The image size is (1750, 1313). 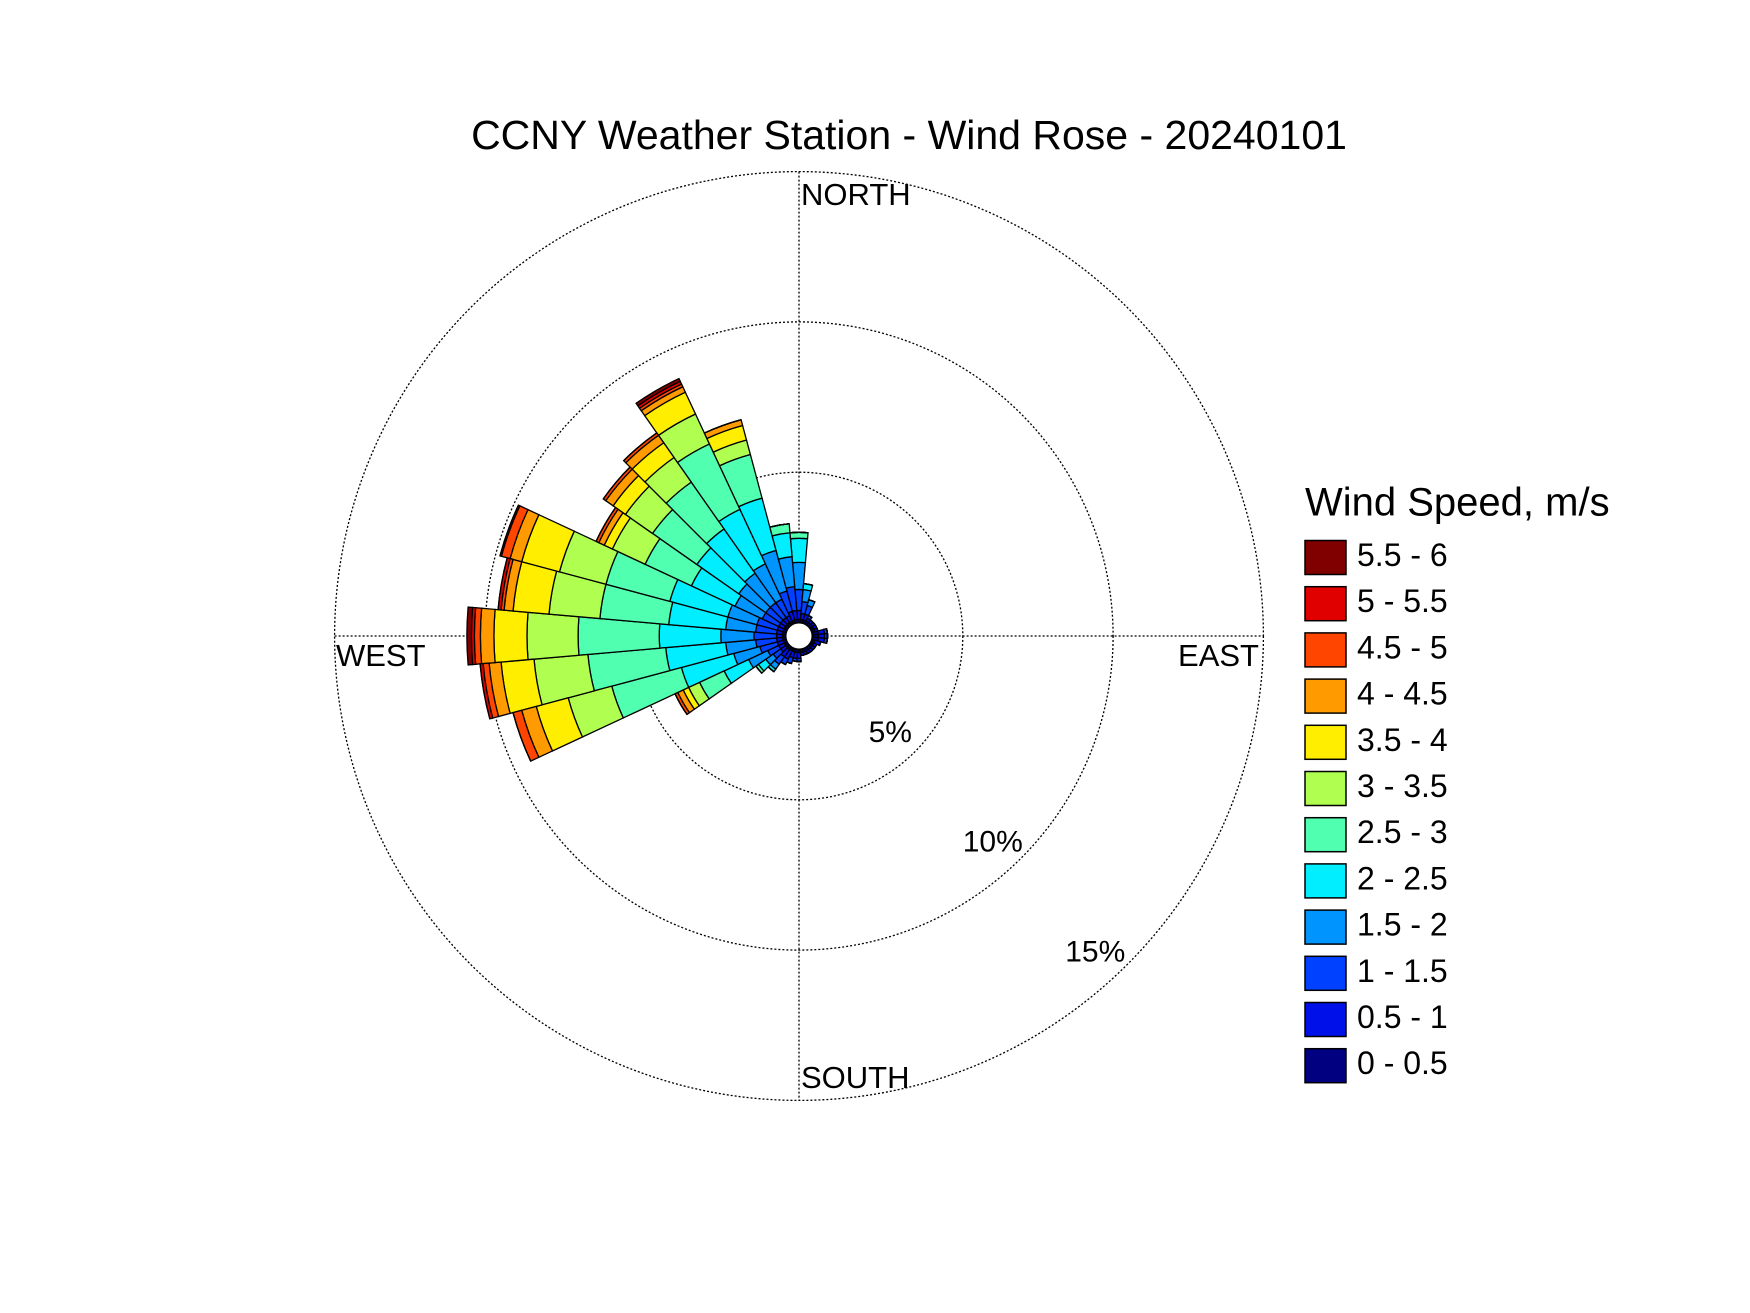 What do you see at coordinates (1402, 1017) in the screenshot?
I see `legend-label: 0.5 - 1` at bounding box center [1402, 1017].